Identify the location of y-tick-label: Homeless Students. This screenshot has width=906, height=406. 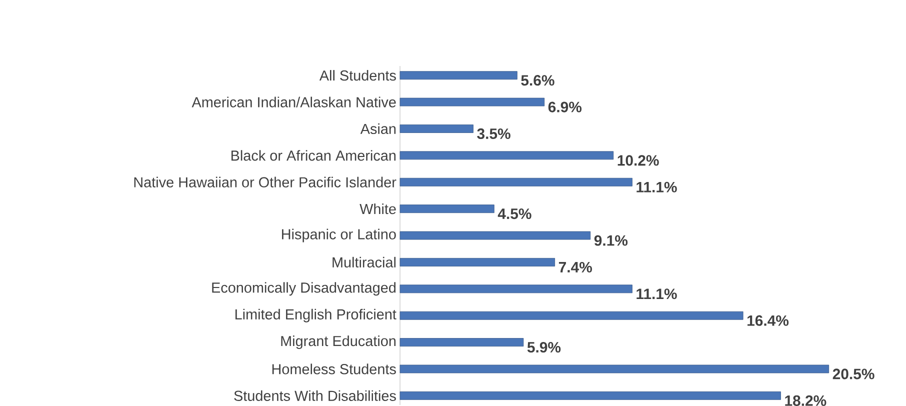
(334, 369).